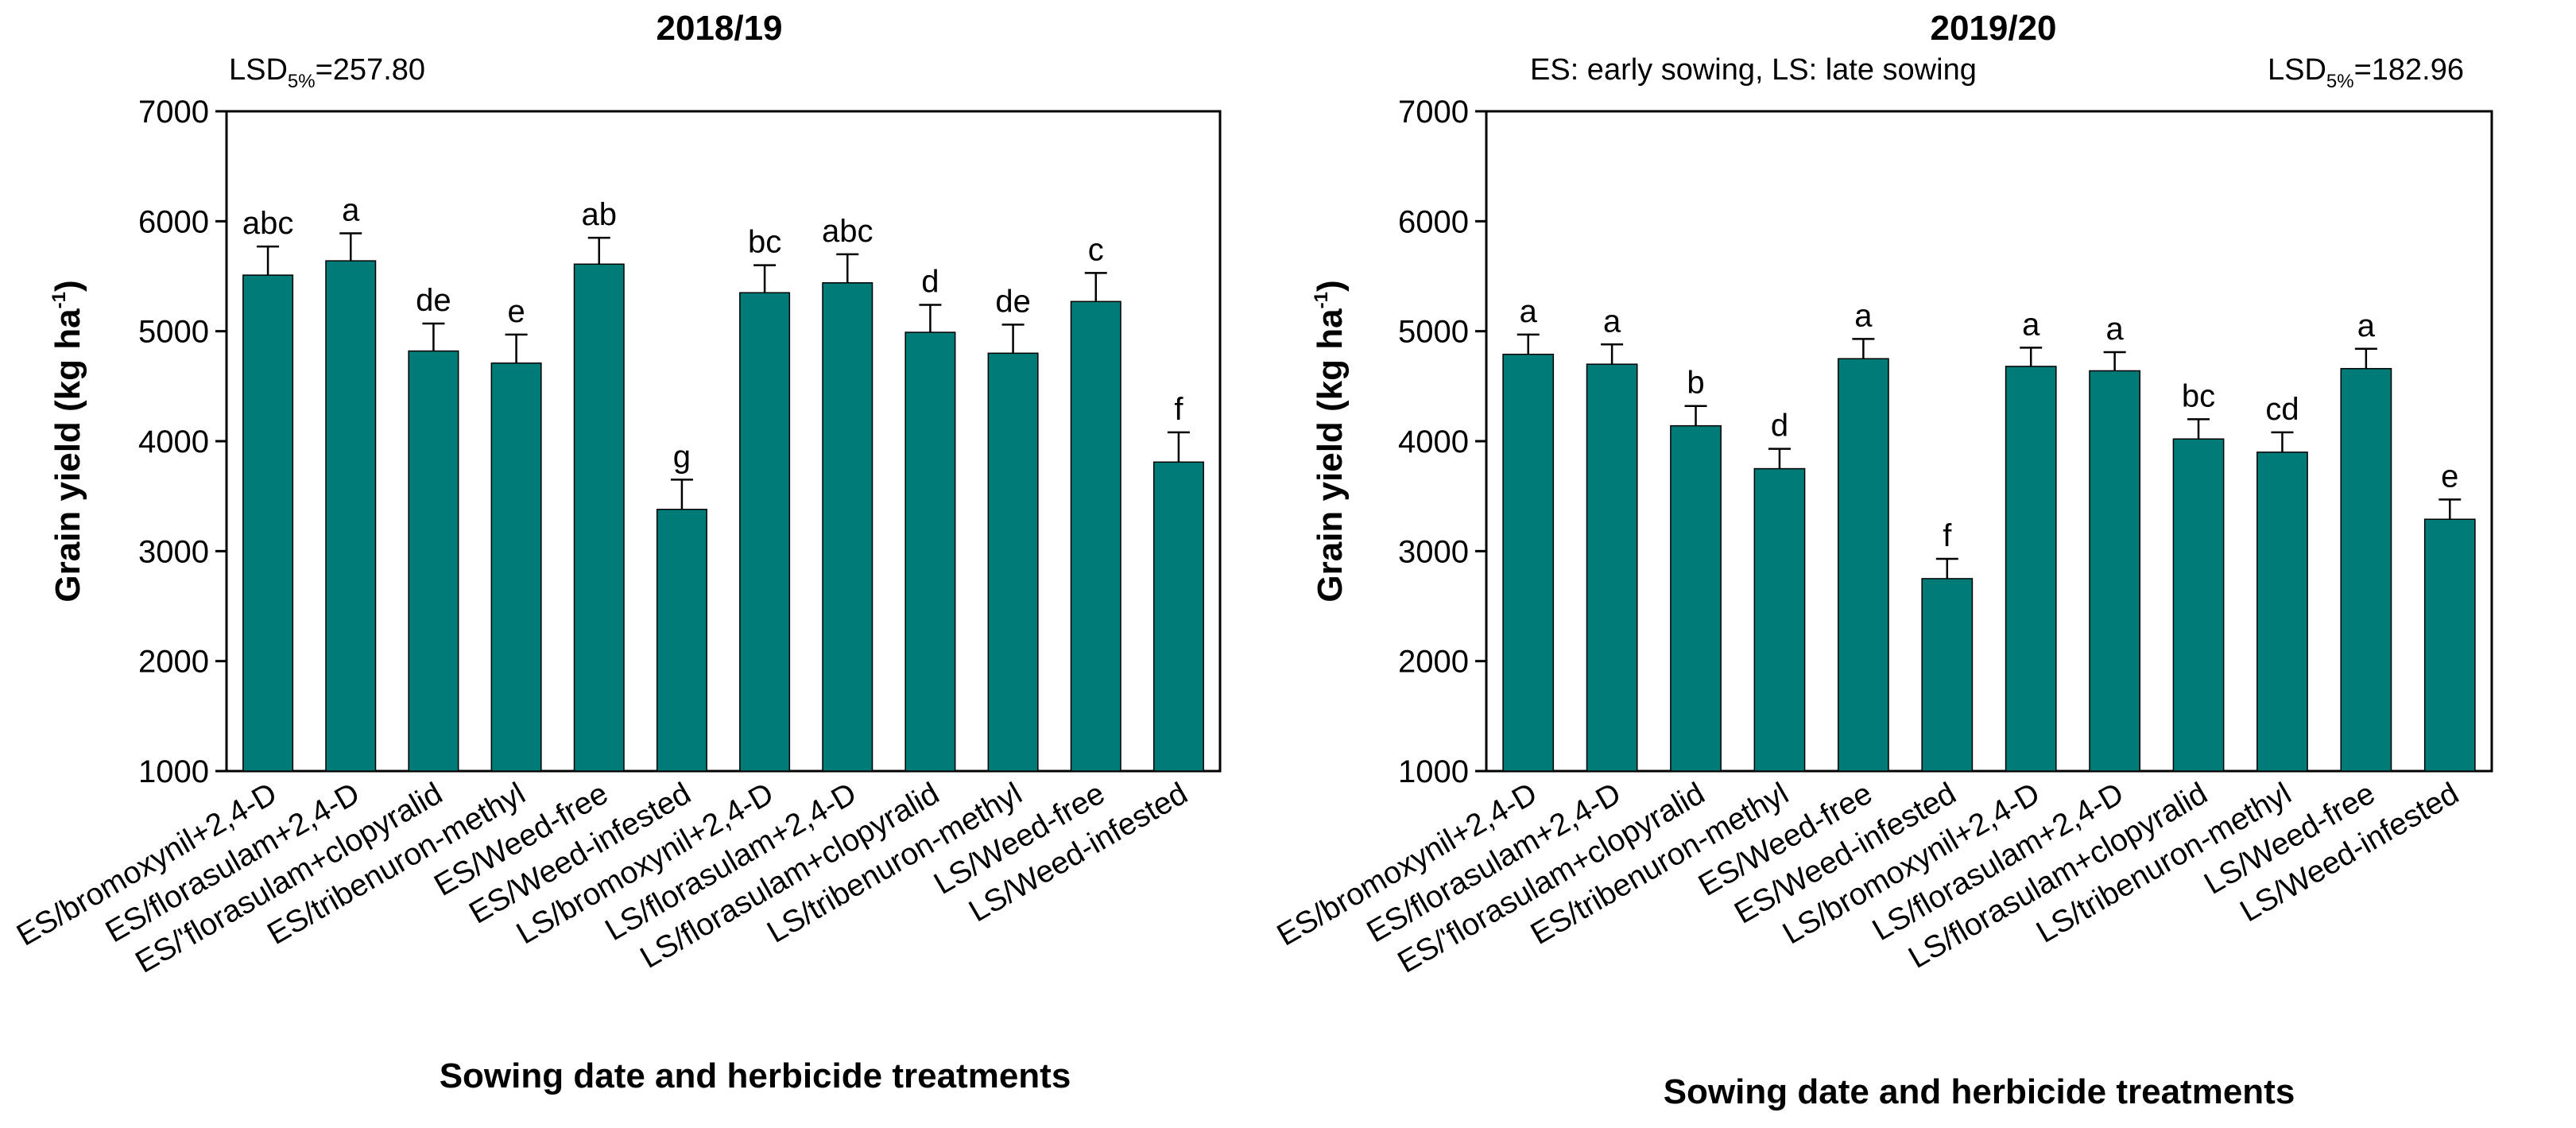 This screenshot has width=2576, height=1128. Describe the element at coordinates (1096, 250) in the screenshot. I see `significance-letter: c` at that location.